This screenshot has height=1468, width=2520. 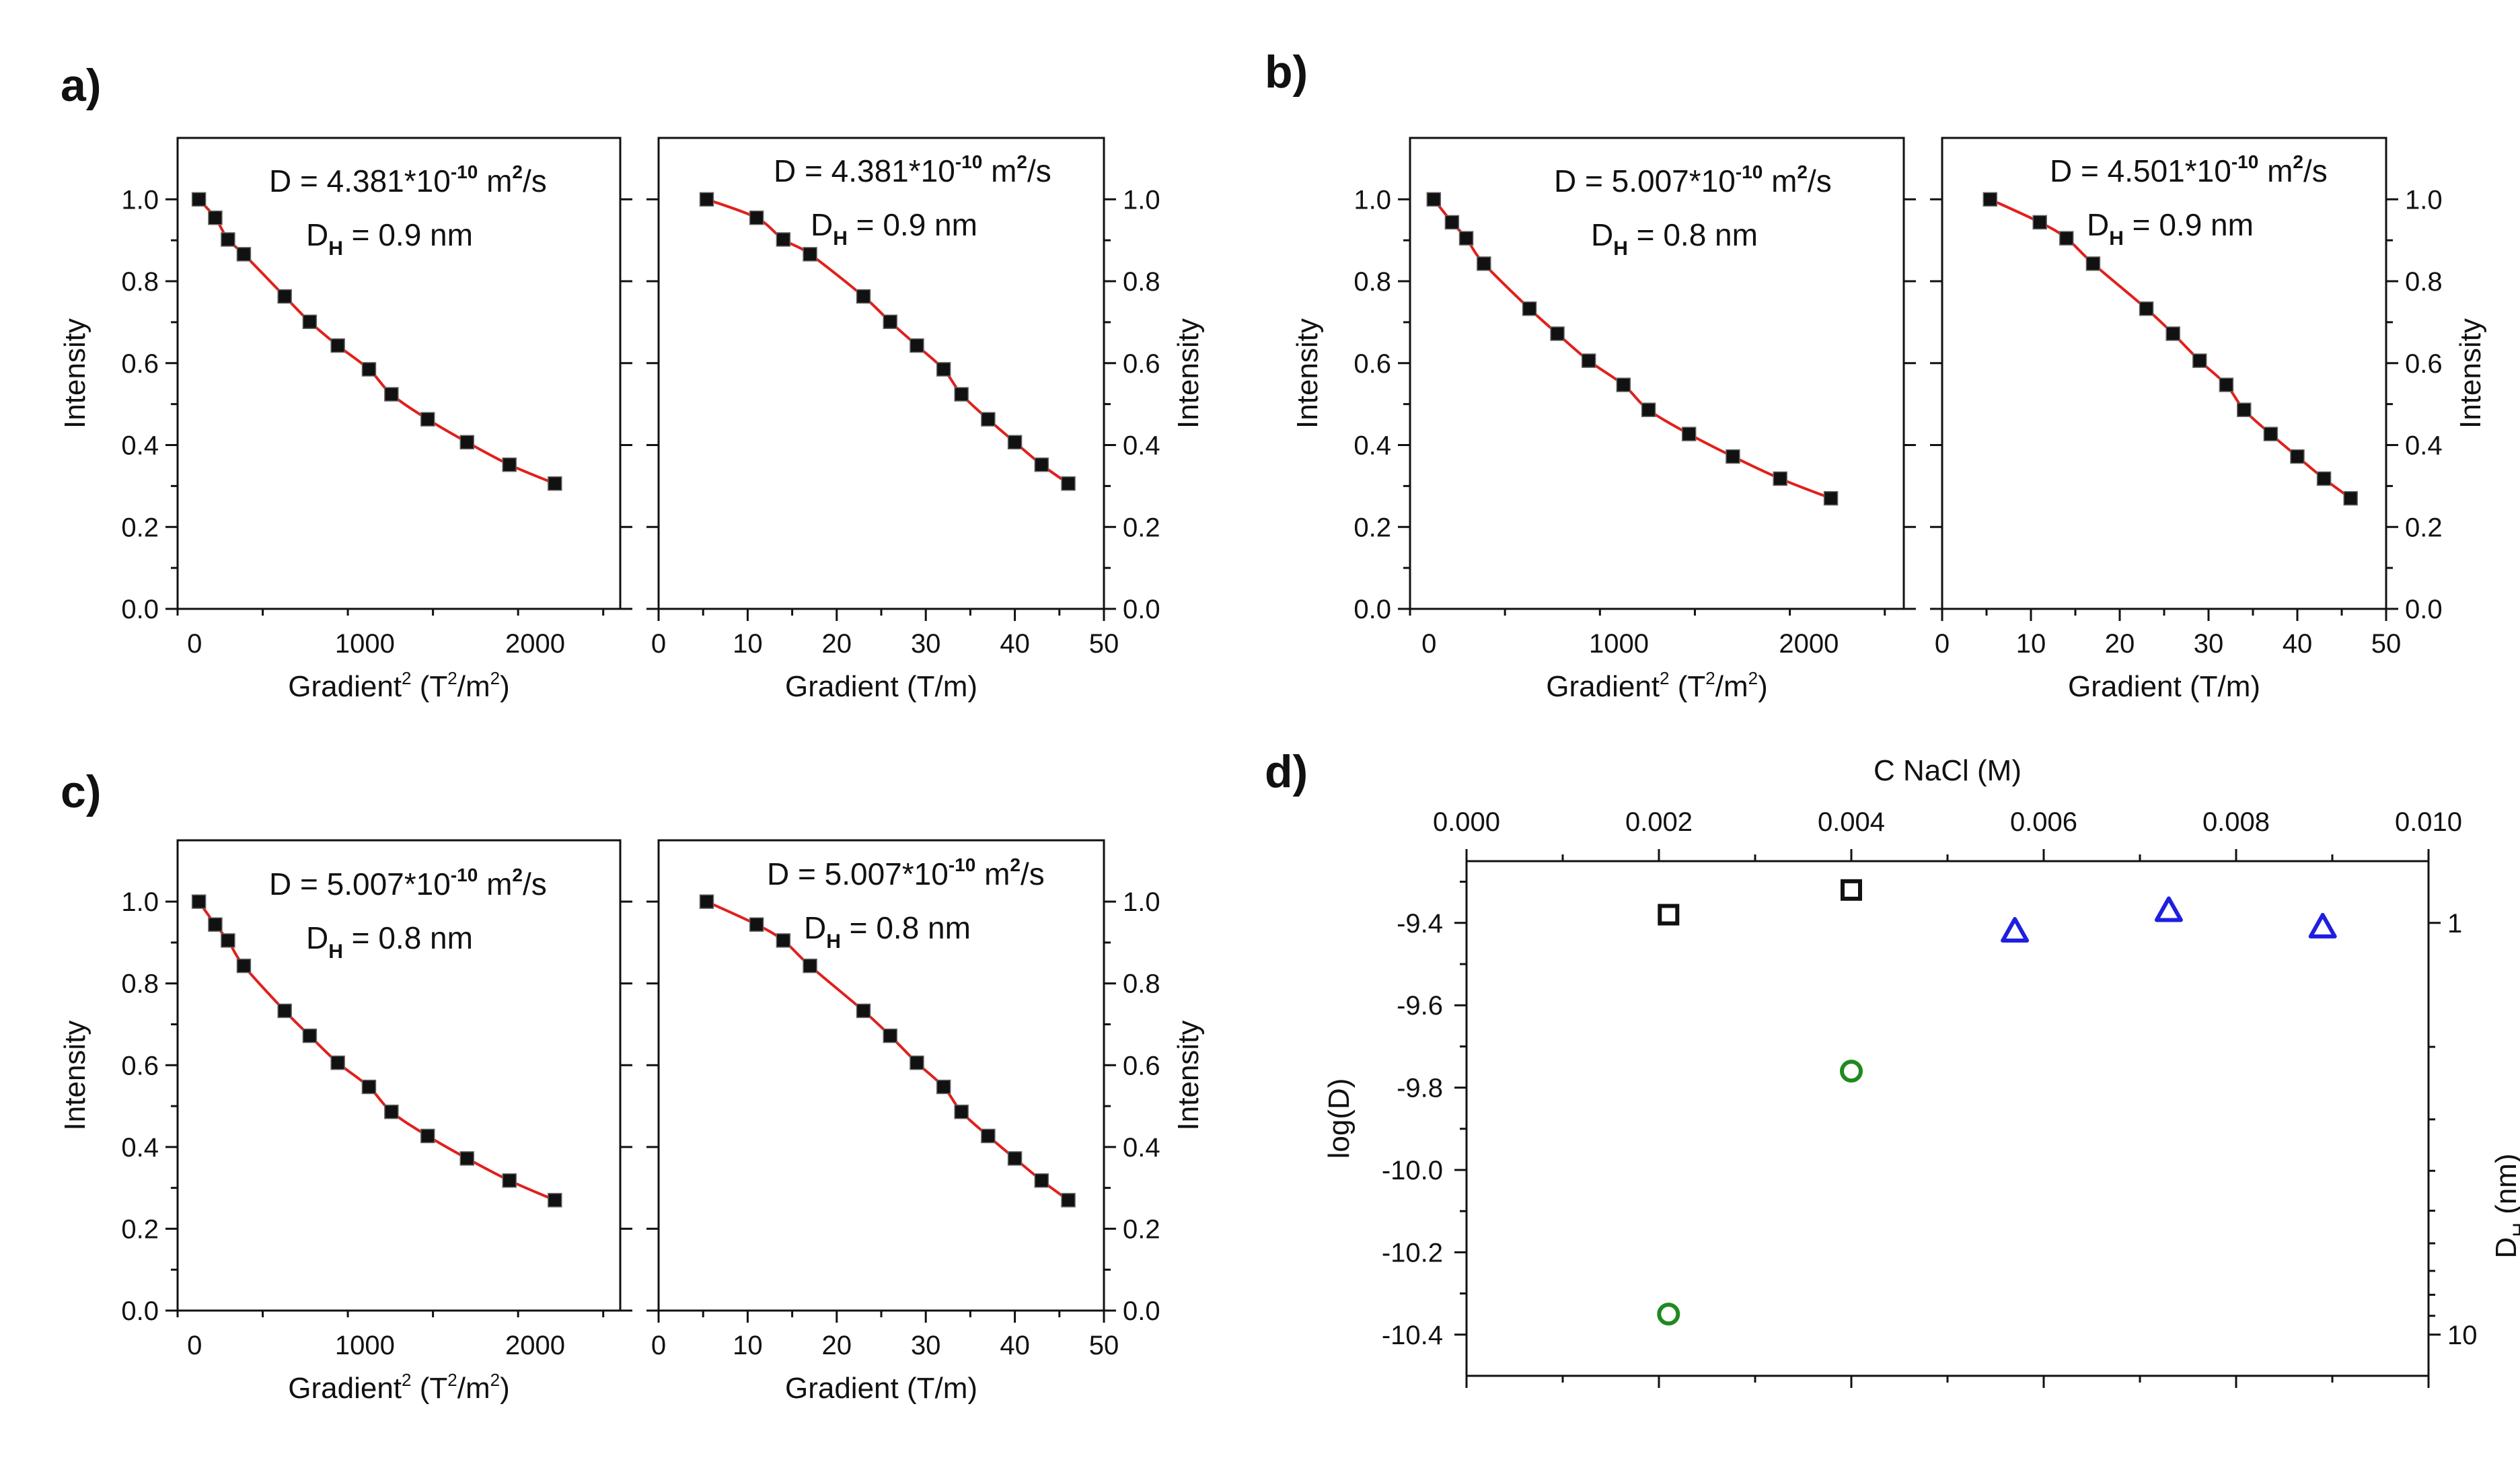 What do you see at coordinates (1669, 1314) in the screenshot?
I see `circle-marker` at bounding box center [1669, 1314].